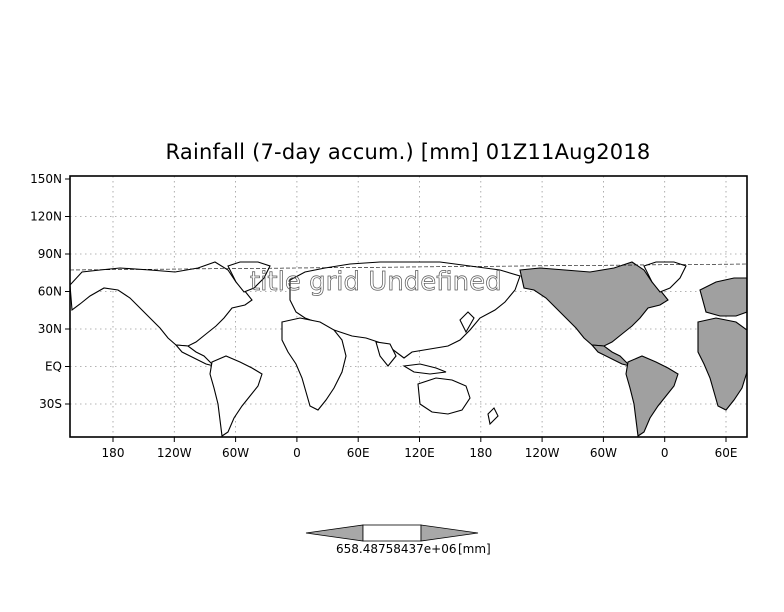 The height and width of the screenshot is (612, 784). What do you see at coordinates (334, 533) in the screenshot?
I see `colorbar-left-triangle` at bounding box center [334, 533].